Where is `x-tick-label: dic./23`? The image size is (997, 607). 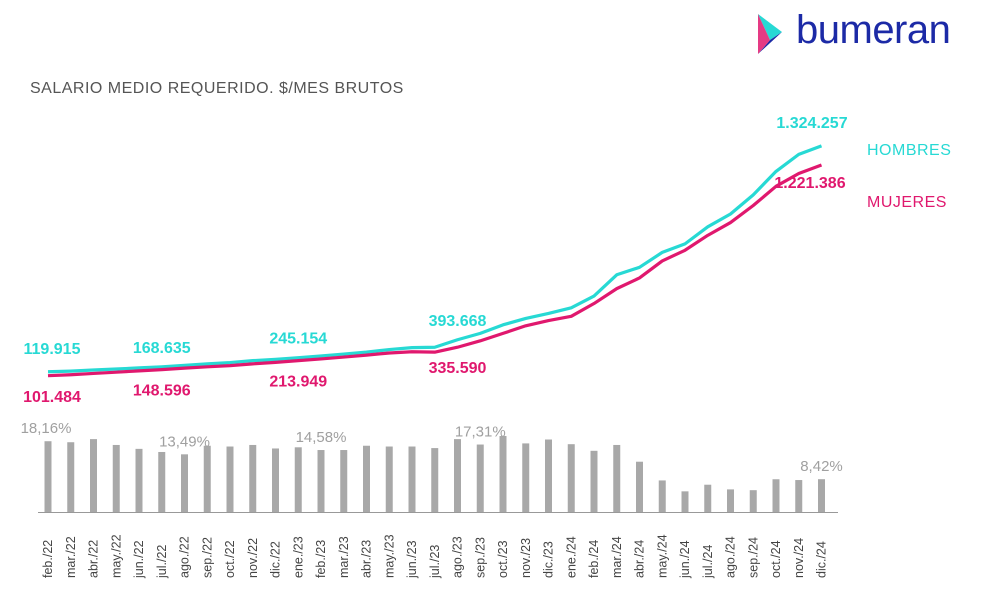 x-tick-label: dic./23 is located at coordinates (549, 559).